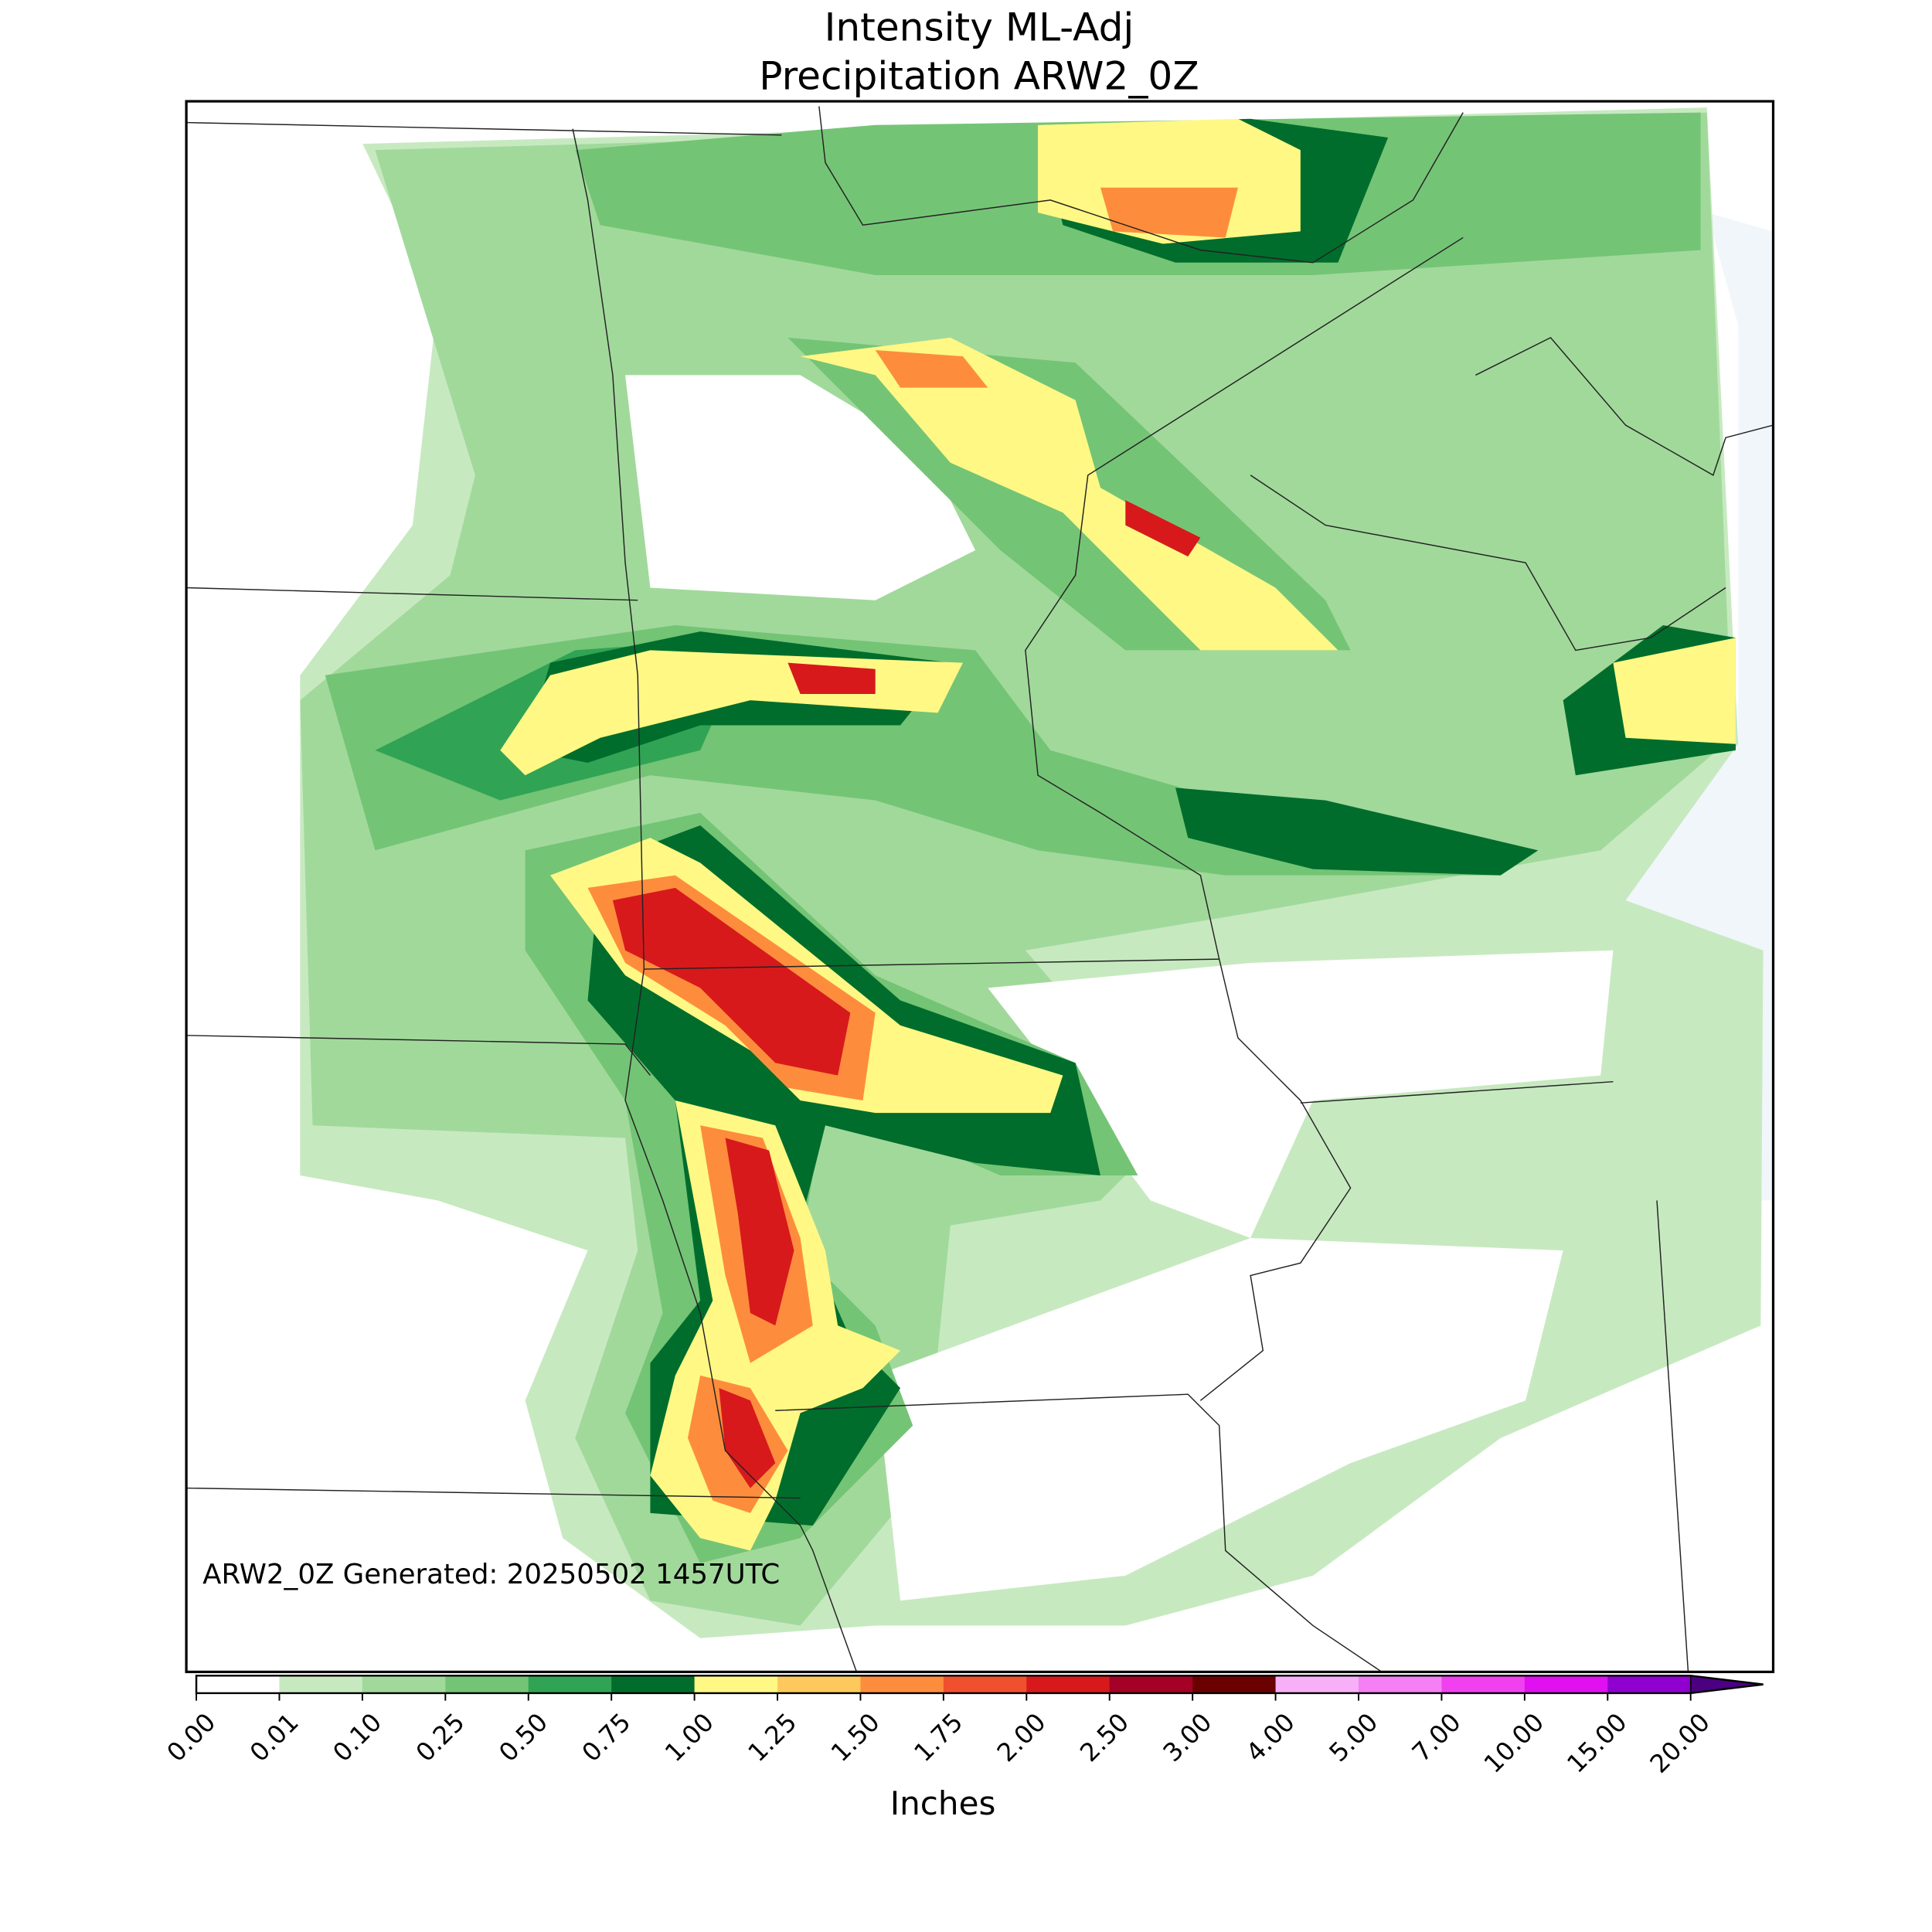  What do you see at coordinates (1727, 1685) in the screenshot?
I see `colorbar-extend` at bounding box center [1727, 1685].